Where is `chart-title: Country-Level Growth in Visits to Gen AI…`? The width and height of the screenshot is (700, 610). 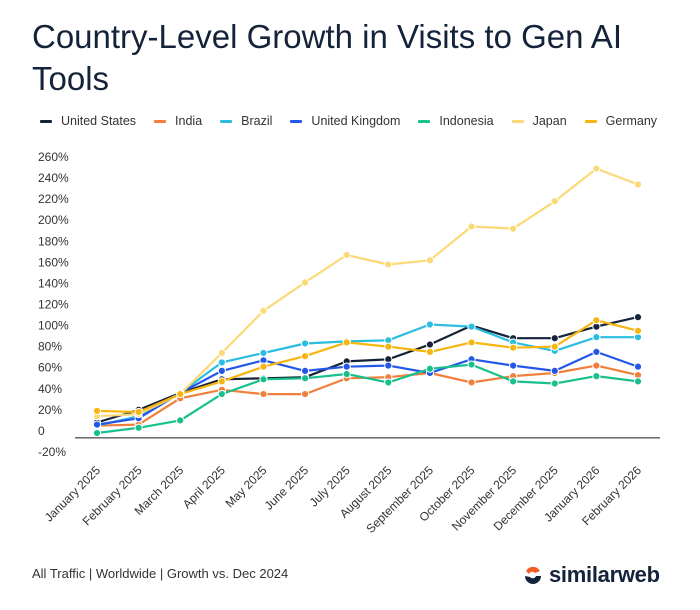 chart-title: Country-Level Growth in Visits to Gen AI… is located at coordinates (327, 57).